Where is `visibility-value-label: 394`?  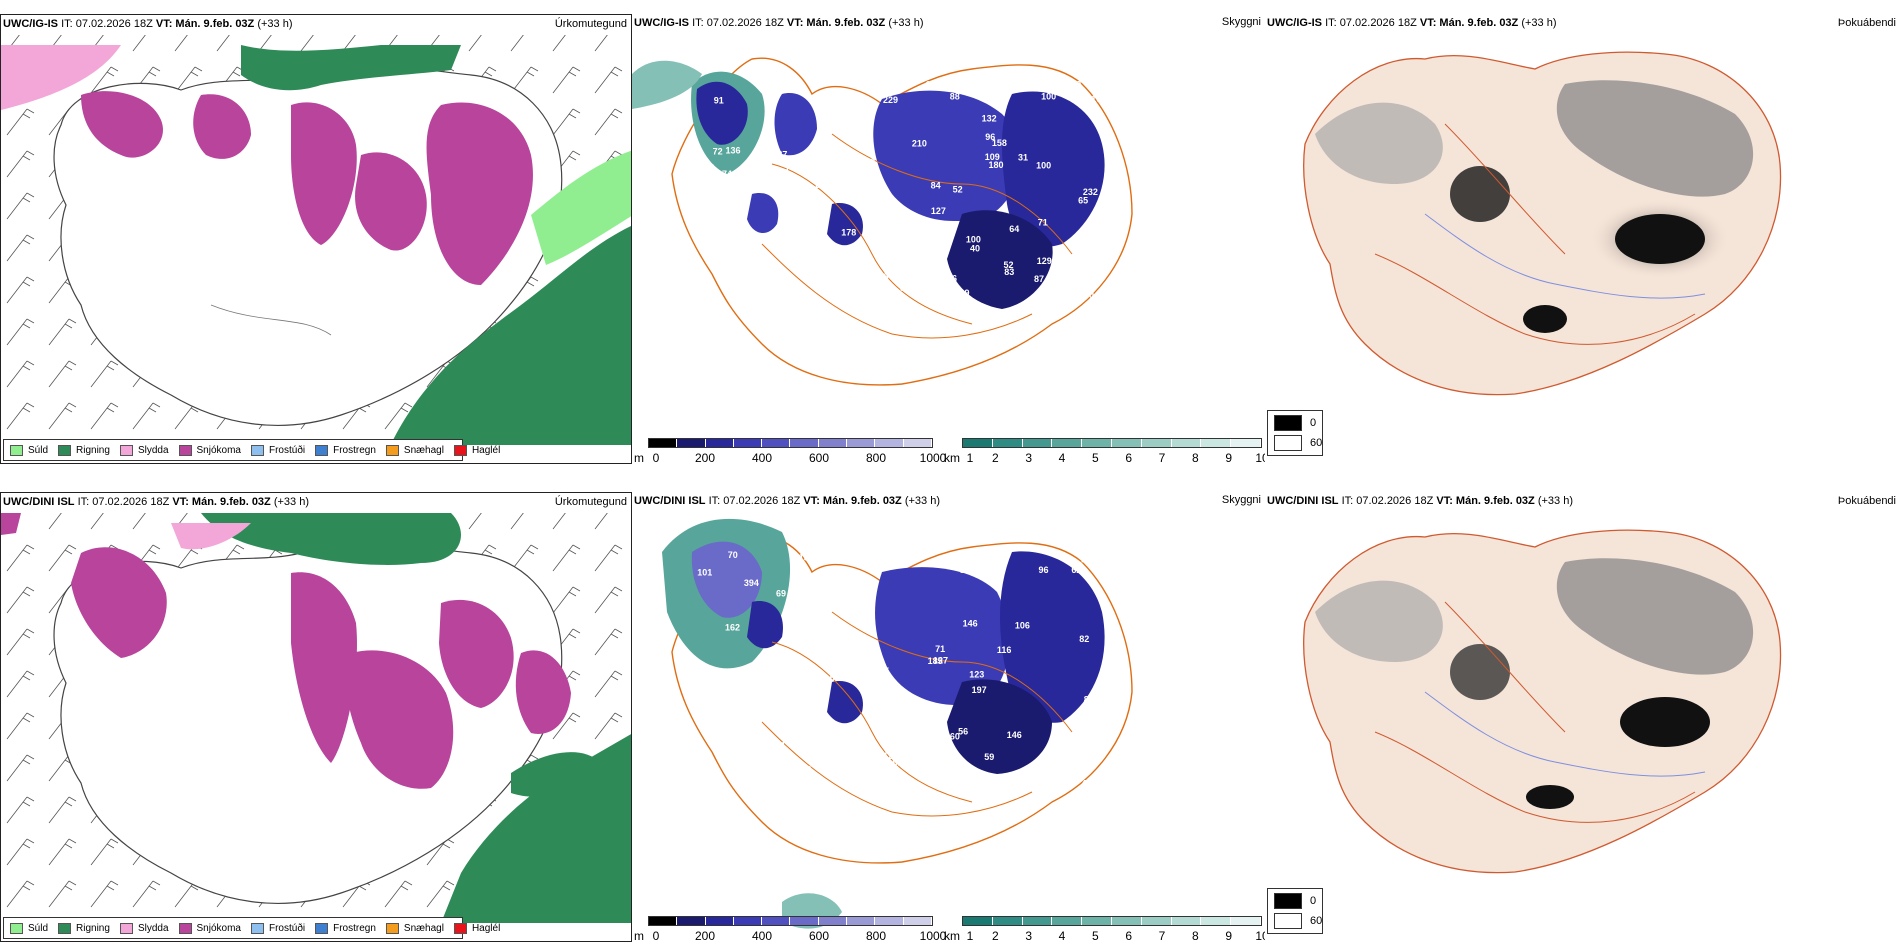
visibility-value-label: 394 is located at coordinates (751, 583).